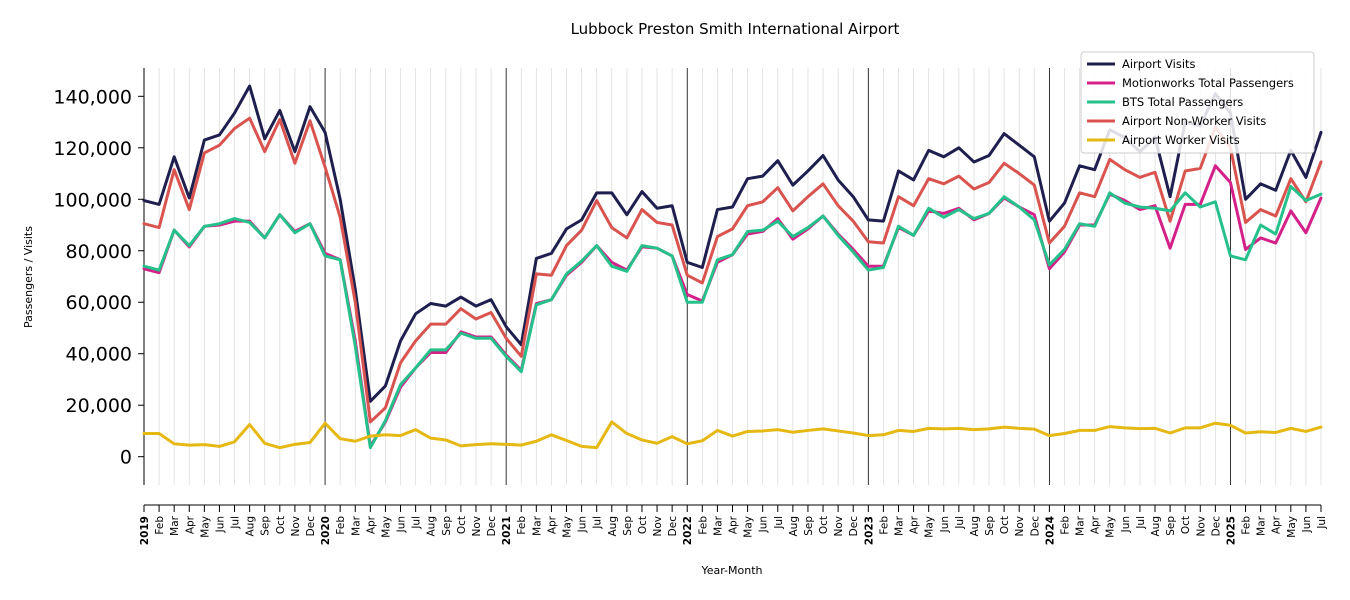 This screenshot has width=1350, height=600. What do you see at coordinates (731, 570) in the screenshot?
I see `x-axis-label: Year-Month` at bounding box center [731, 570].